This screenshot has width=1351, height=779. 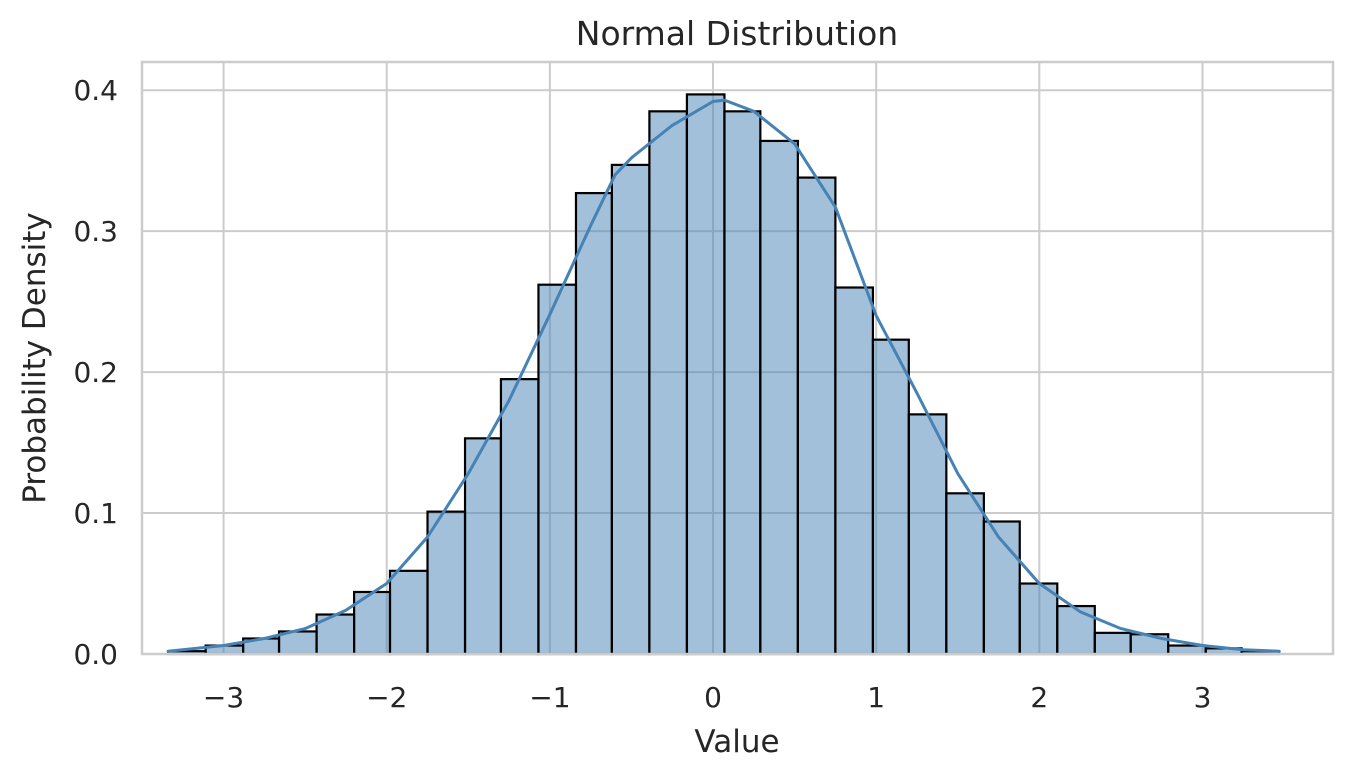 I want to click on y-tick-label: 0.2, so click(x=95, y=372).